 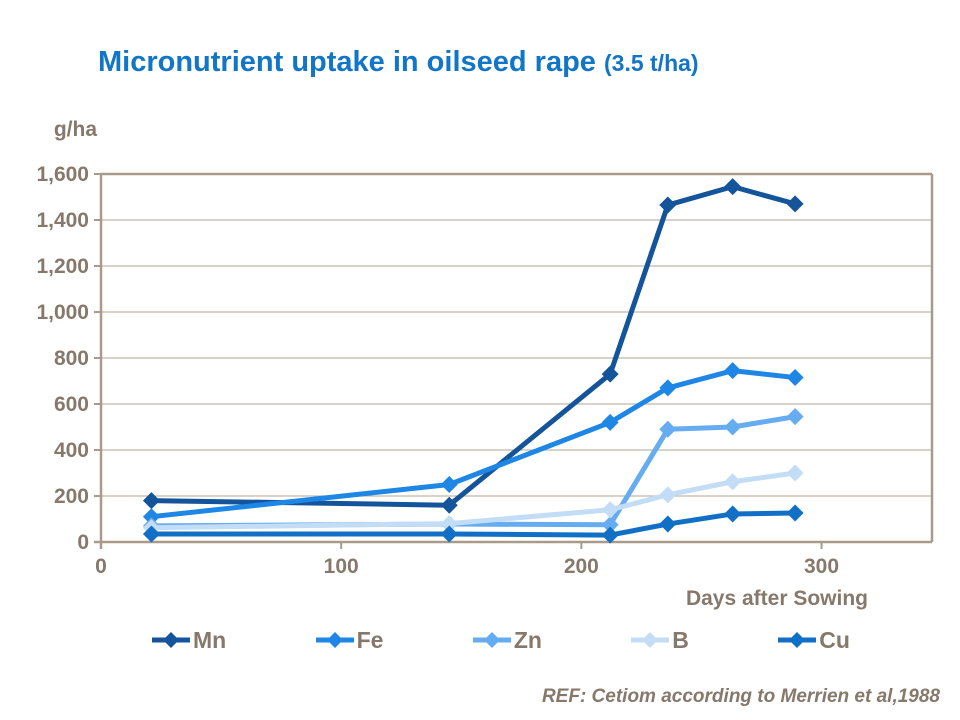 I want to click on legend-item-b: B, so click(x=659, y=640).